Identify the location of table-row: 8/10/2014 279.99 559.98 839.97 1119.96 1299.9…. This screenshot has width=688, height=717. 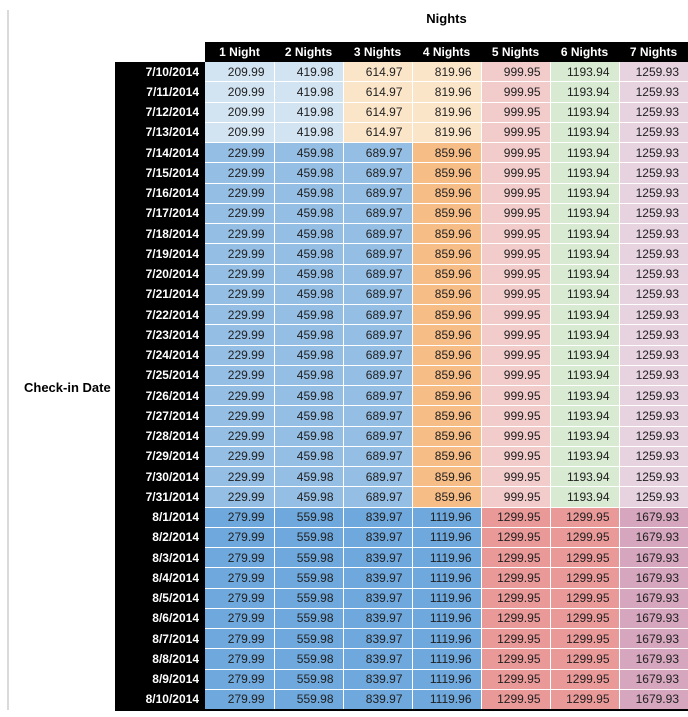
(401, 699).